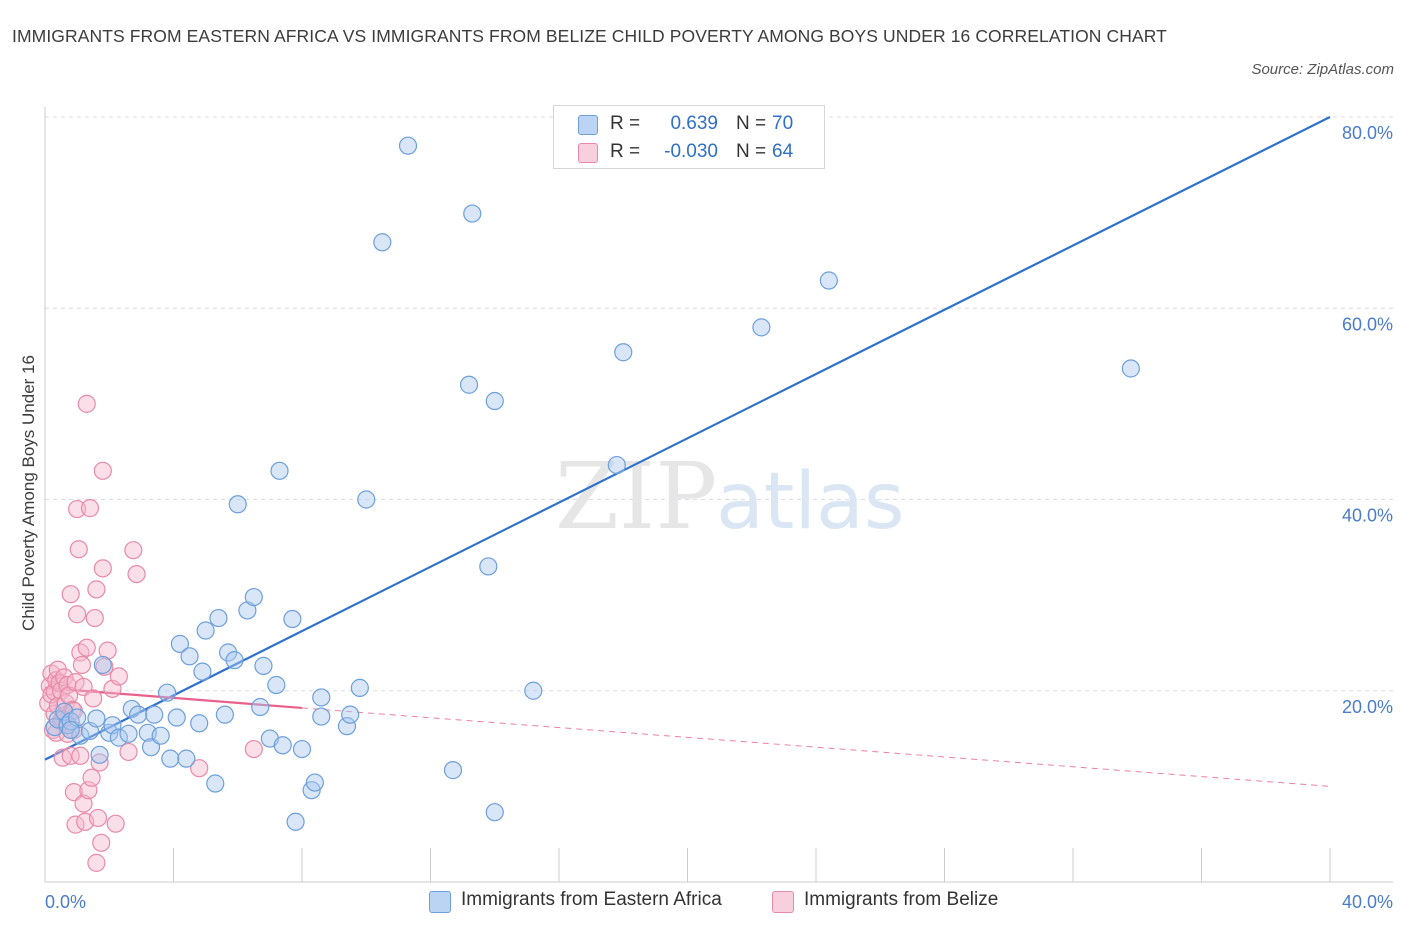 Image resolution: width=1406 pixels, height=930 pixels. Describe the element at coordinates (783, 902) in the screenshot. I see `bottom-legend-swatch-pink` at that location.